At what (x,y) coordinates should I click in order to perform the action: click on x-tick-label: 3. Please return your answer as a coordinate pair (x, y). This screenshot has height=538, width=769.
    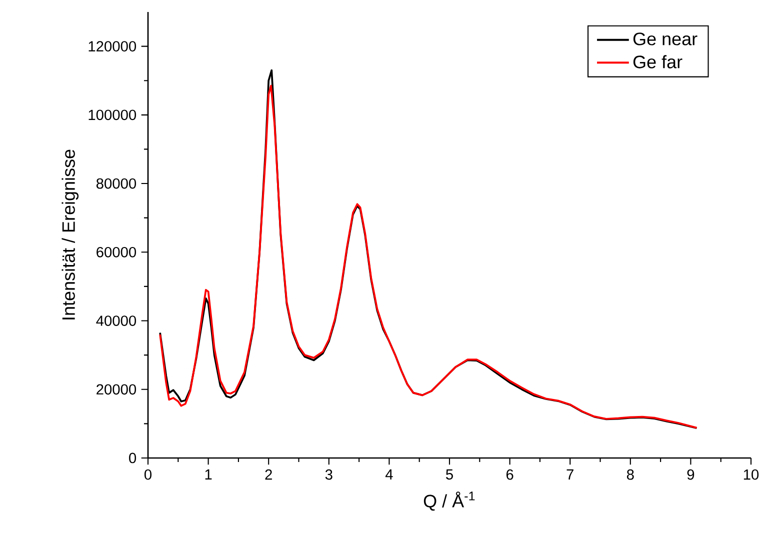
    Looking at the image, I should click on (328, 474).